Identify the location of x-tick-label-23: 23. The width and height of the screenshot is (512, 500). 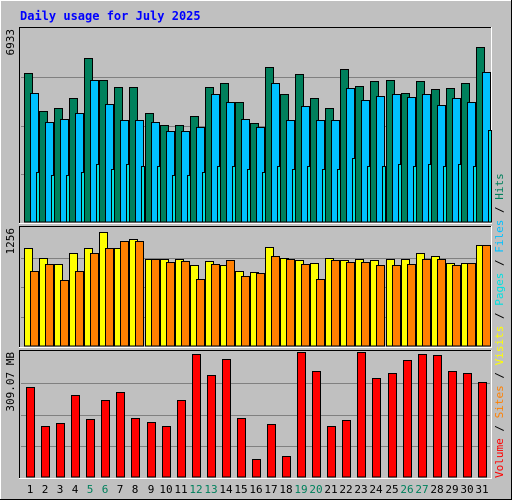
(360, 489).